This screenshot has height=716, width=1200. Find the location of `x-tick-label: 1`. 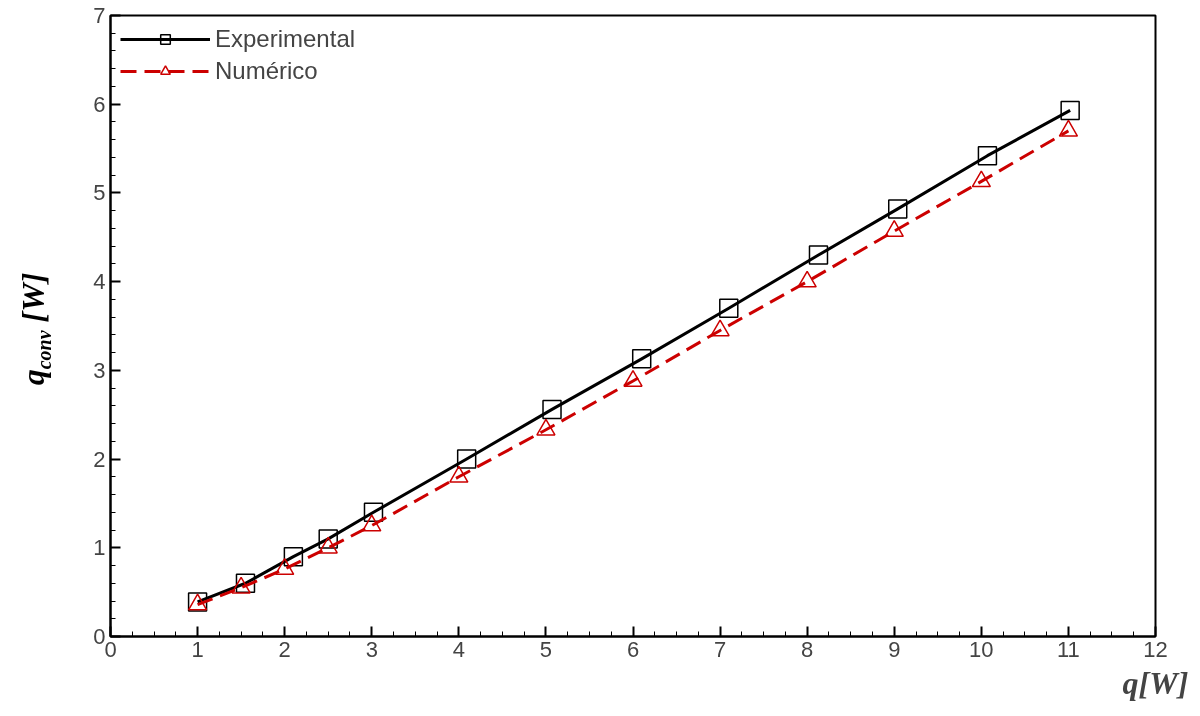

x-tick-label: 1 is located at coordinates (197, 649).